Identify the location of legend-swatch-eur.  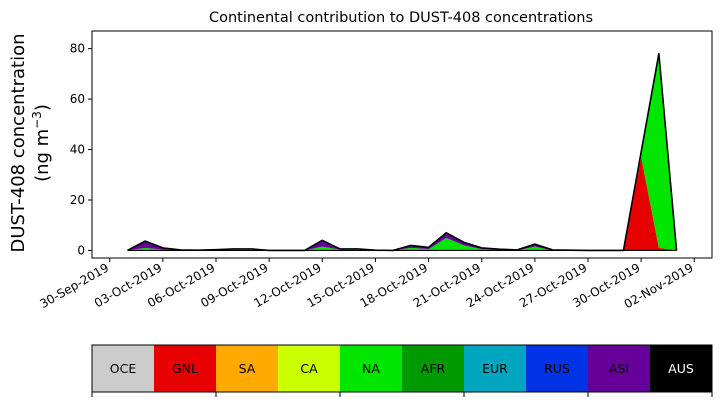
(495, 368).